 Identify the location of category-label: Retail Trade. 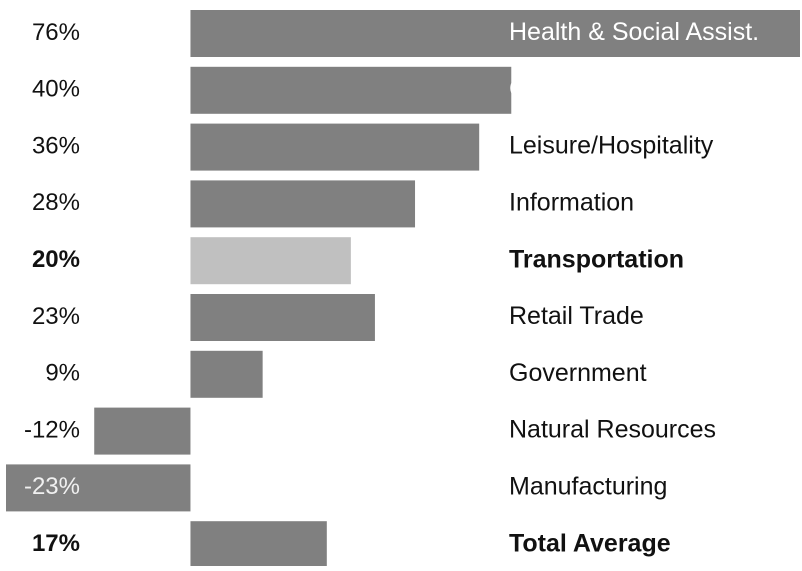
(576, 316).